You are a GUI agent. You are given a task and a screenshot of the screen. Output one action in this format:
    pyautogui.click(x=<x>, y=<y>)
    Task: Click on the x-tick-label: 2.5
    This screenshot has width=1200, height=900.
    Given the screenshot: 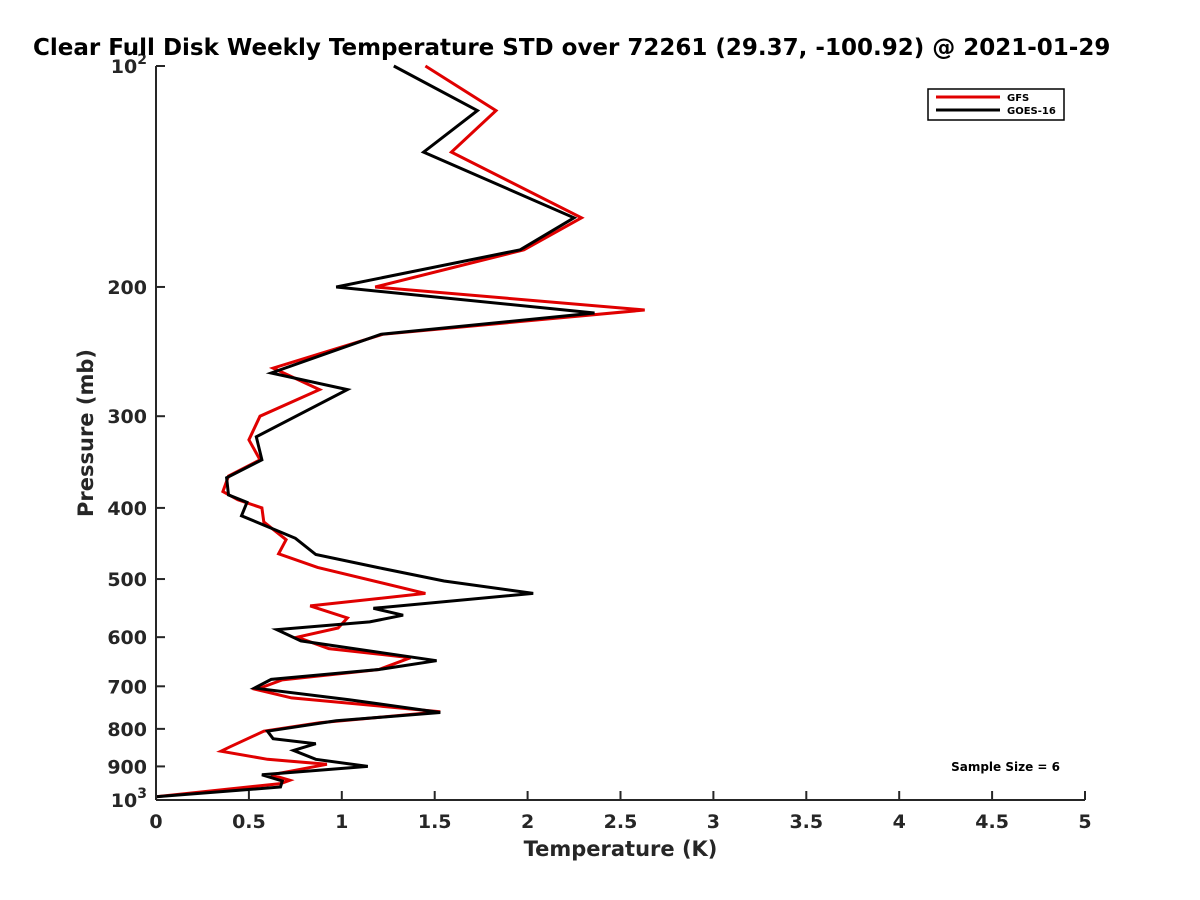 What is the action you would take?
    pyautogui.click(x=621, y=822)
    